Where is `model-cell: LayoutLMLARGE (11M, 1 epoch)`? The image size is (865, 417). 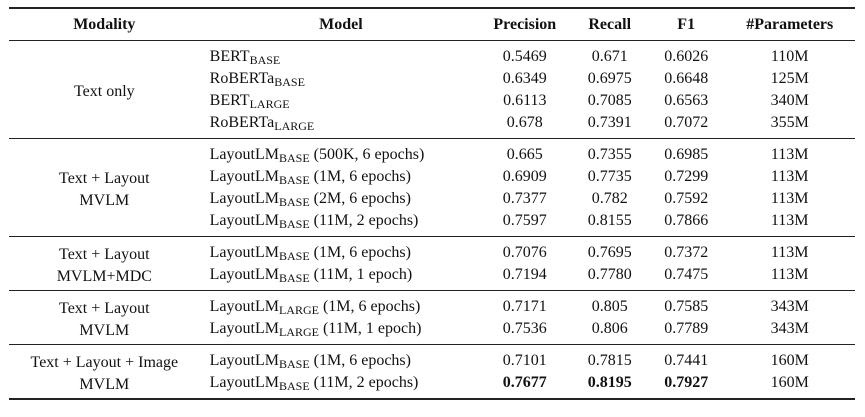
model-cell: LayoutLMLARGE (11M, 1 epoch) is located at coordinates (339, 331).